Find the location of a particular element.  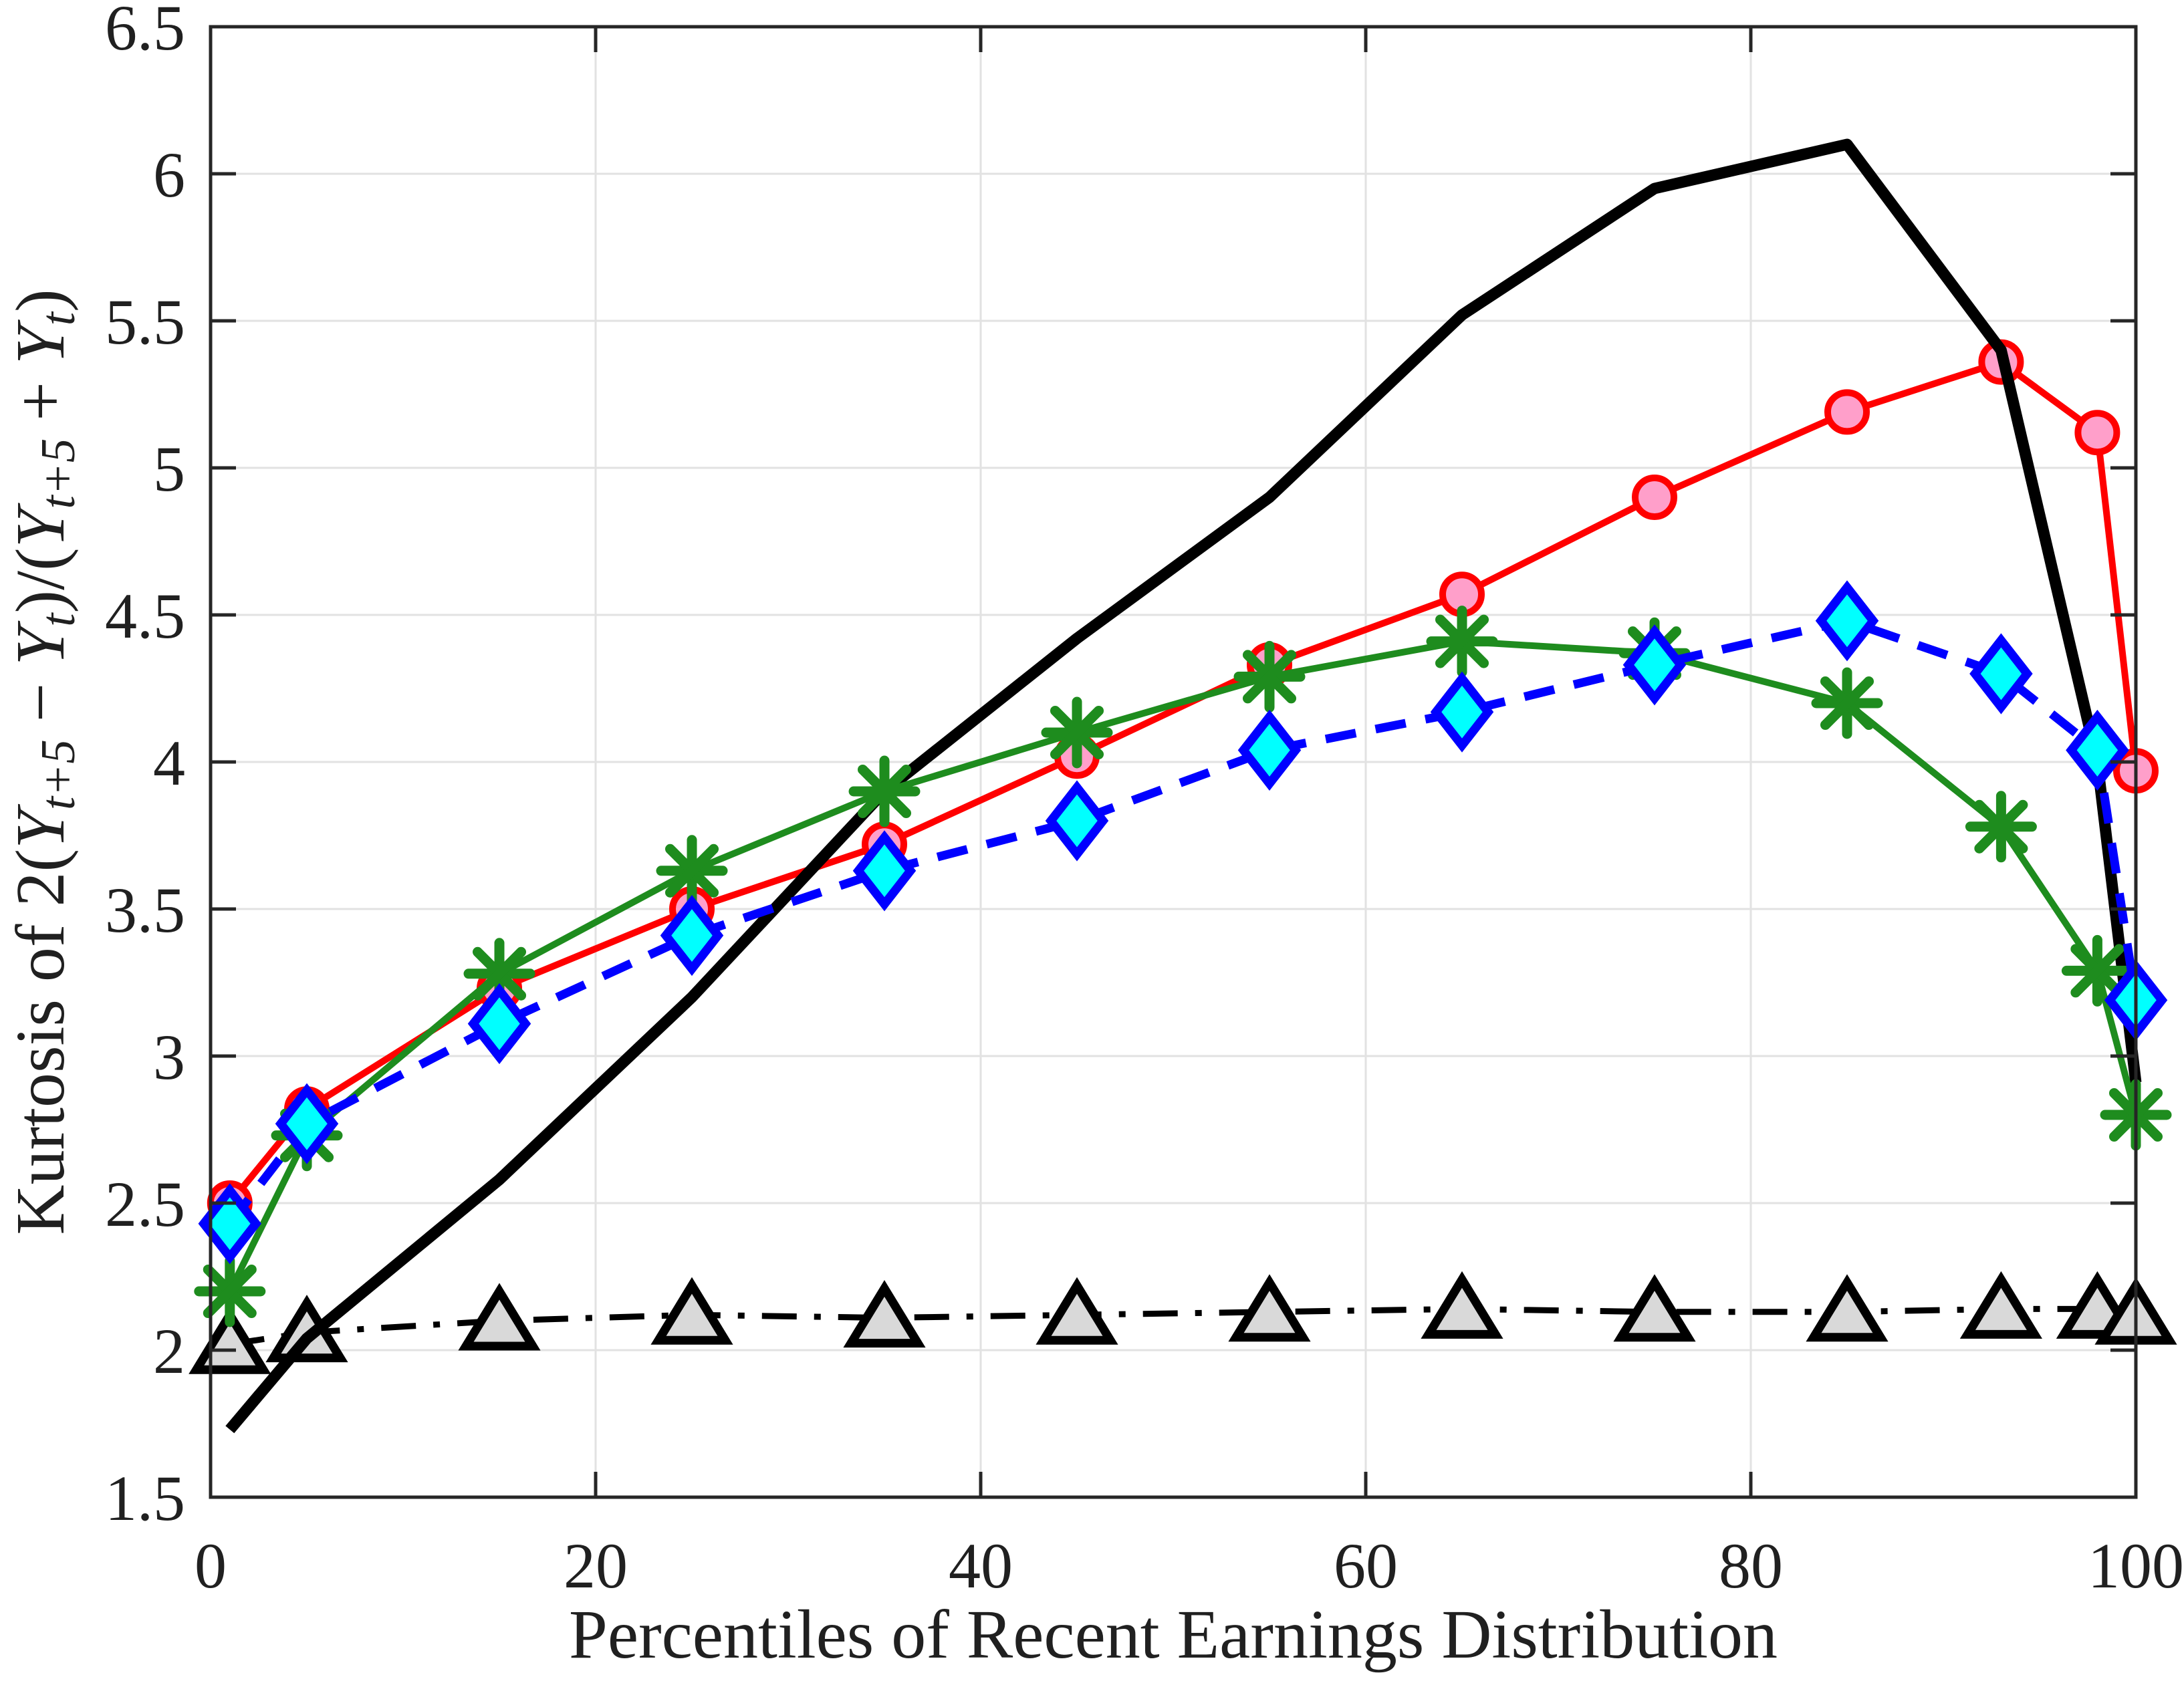

y-tick-label: 4.5 is located at coordinates (145, 616).